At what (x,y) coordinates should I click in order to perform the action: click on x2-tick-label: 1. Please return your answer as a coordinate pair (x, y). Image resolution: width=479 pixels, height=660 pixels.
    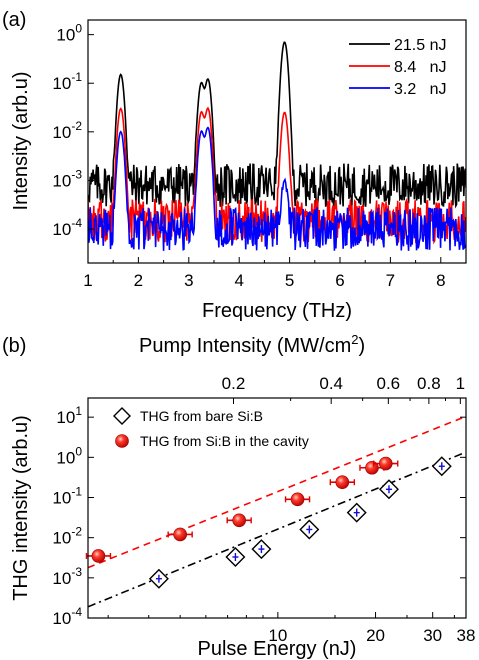
    Looking at the image, I should click on (460, 383).